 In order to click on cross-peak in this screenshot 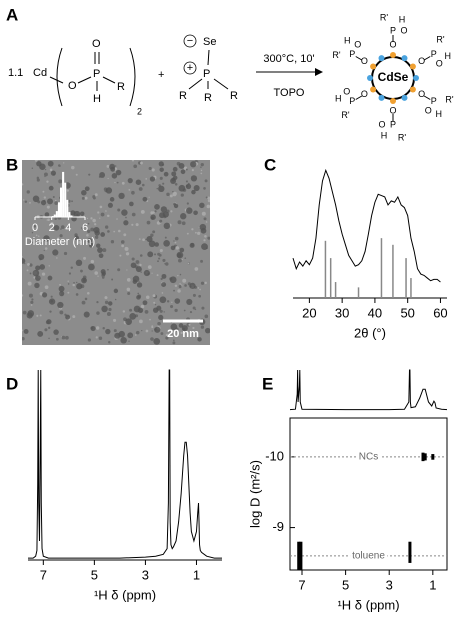, I will do `click(425, 457)`.